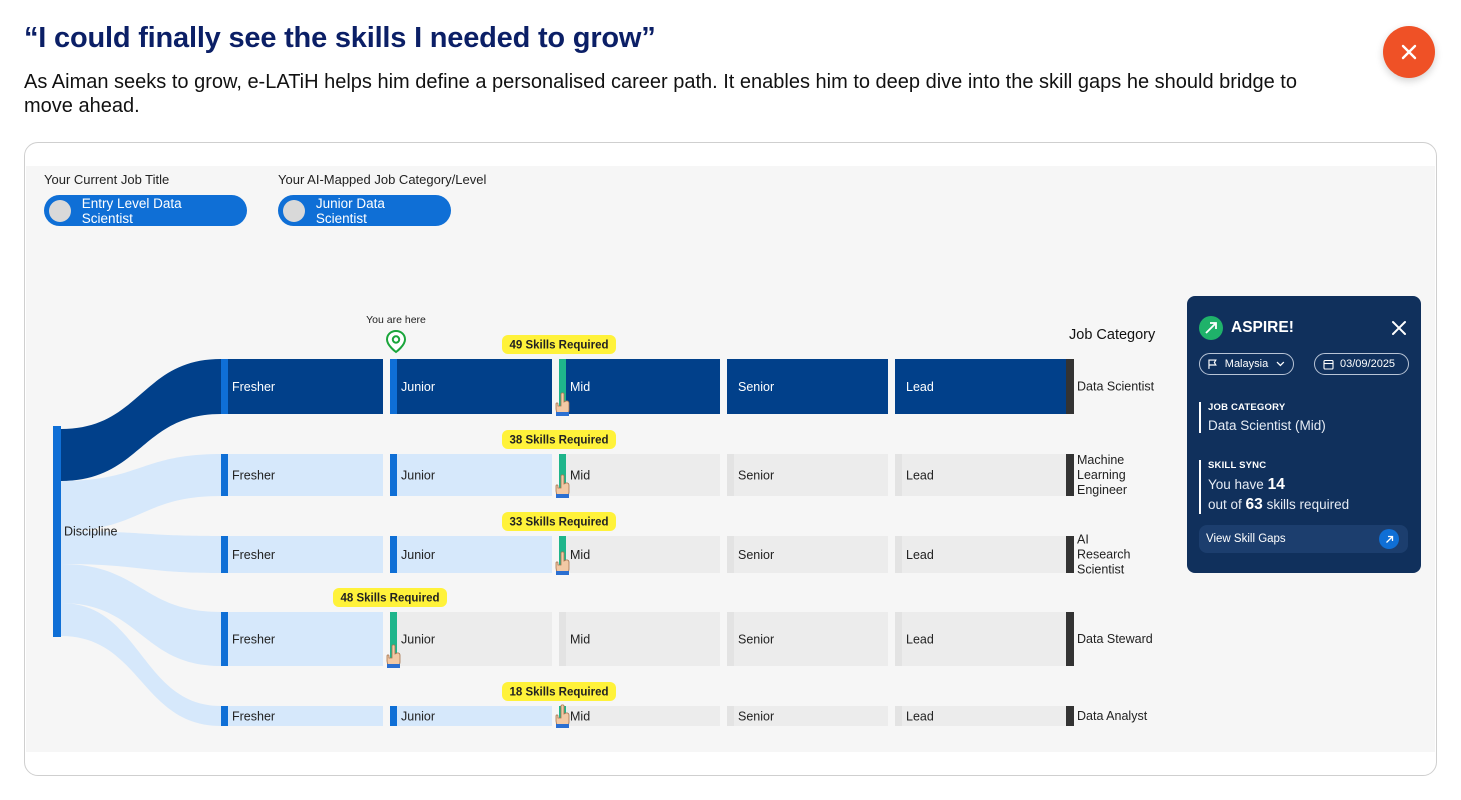 The width and height of the screenshot is (1461, 800). Describe the element at coordinates (364, 210) in the screenshot. I see `mapped-job-pill: Junior Data Scientist` at that location.